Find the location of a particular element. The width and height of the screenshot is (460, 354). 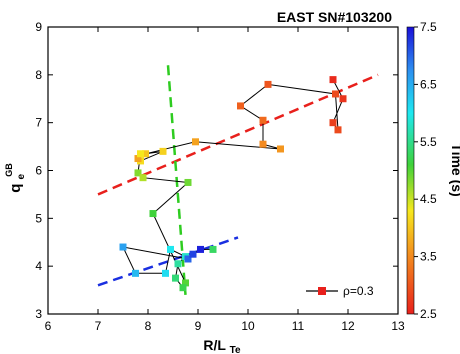

x-tick-label-2: 8 is located at coordinates (148, 326).